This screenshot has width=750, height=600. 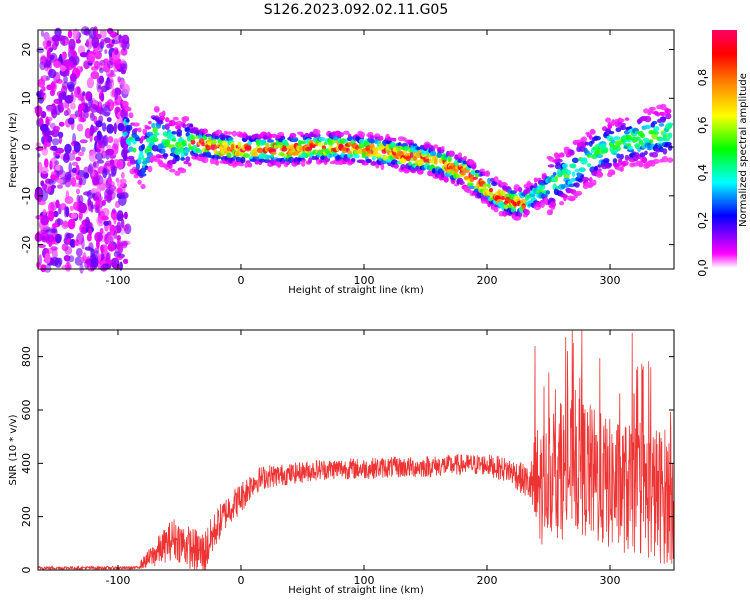 What do you see at coordinates (356, 290) in the screenshot?
I see `spectrogram-x-label: Height of straight line (km)` at bounding box center [356, 290].